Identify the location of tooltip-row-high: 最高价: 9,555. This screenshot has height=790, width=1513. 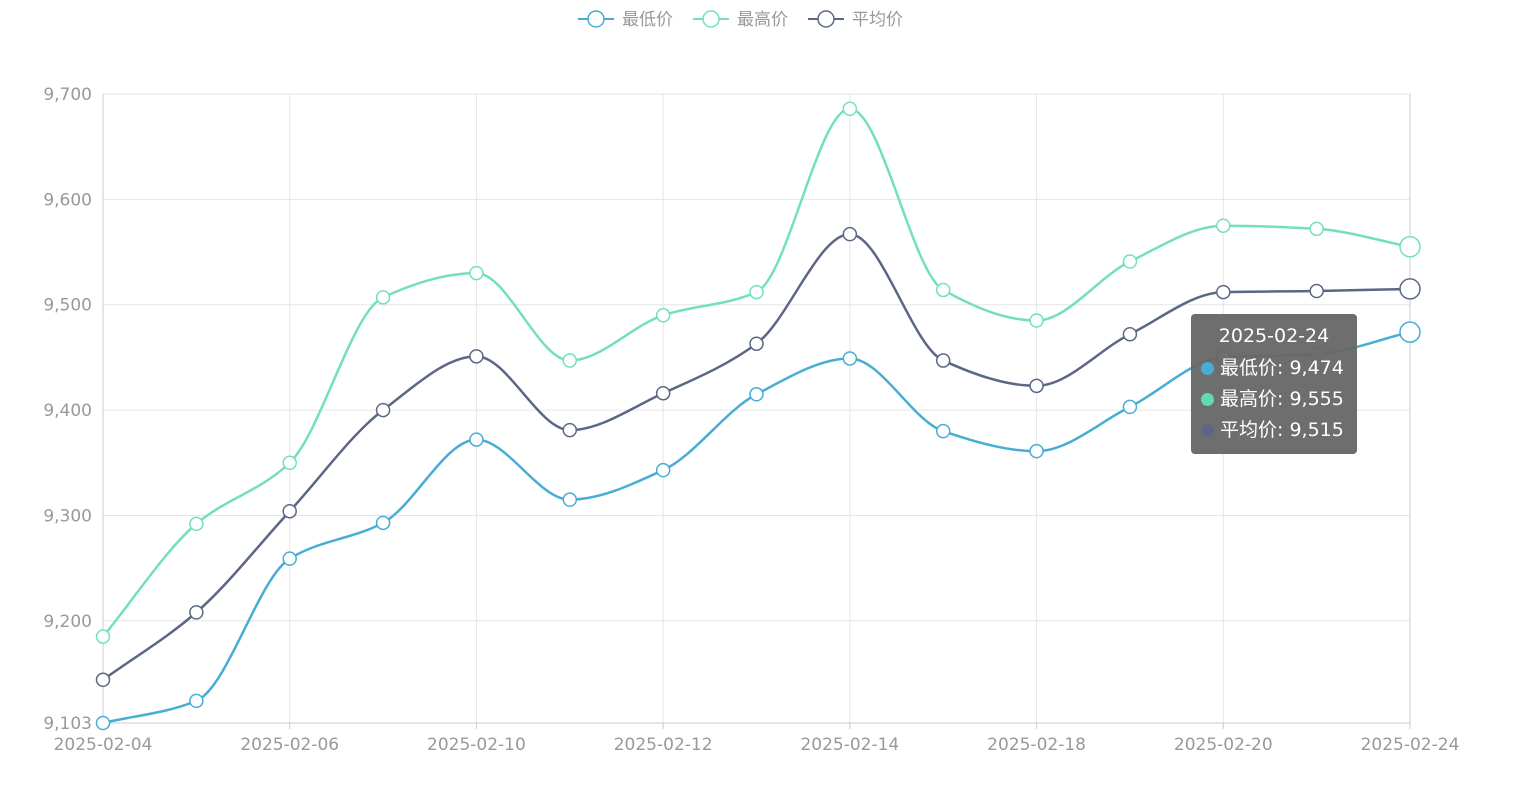
(1274, 399).